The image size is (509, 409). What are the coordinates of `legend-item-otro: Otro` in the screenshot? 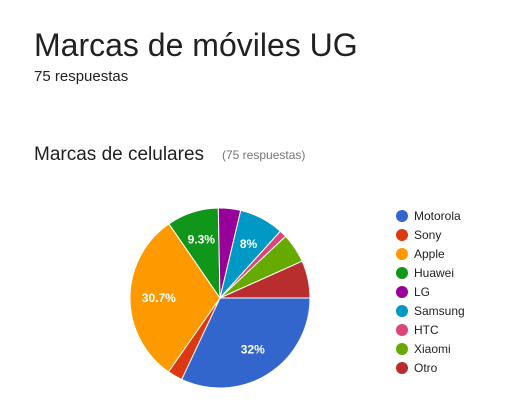 It's located at (430, 367).